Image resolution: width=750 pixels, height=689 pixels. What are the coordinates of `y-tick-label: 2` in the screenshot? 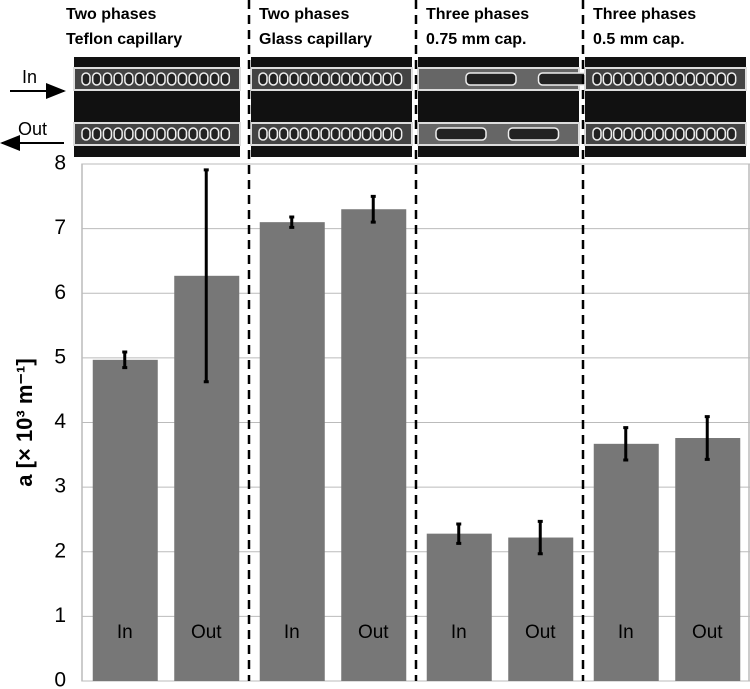 It's located at (60, 550).